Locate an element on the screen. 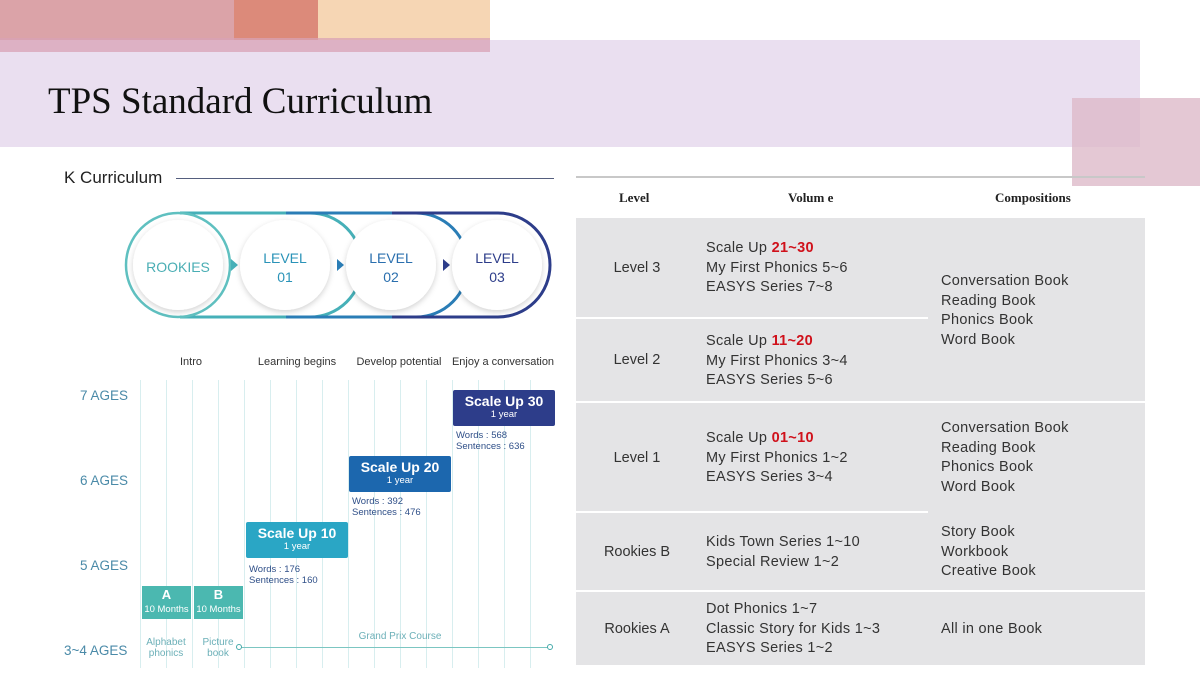 Image resolution: width=1200 pixels, height=675 pixels. age-label: 6 AGES is located at coordinates (104, 480).